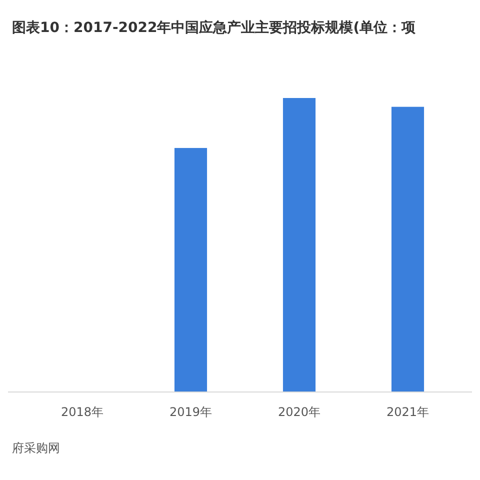 Image resolution: width=480 pixels, height=480 pixels. Describe the element at coordinates (36, 448) in the screenshot. I see `text: 府采购网` at that location.